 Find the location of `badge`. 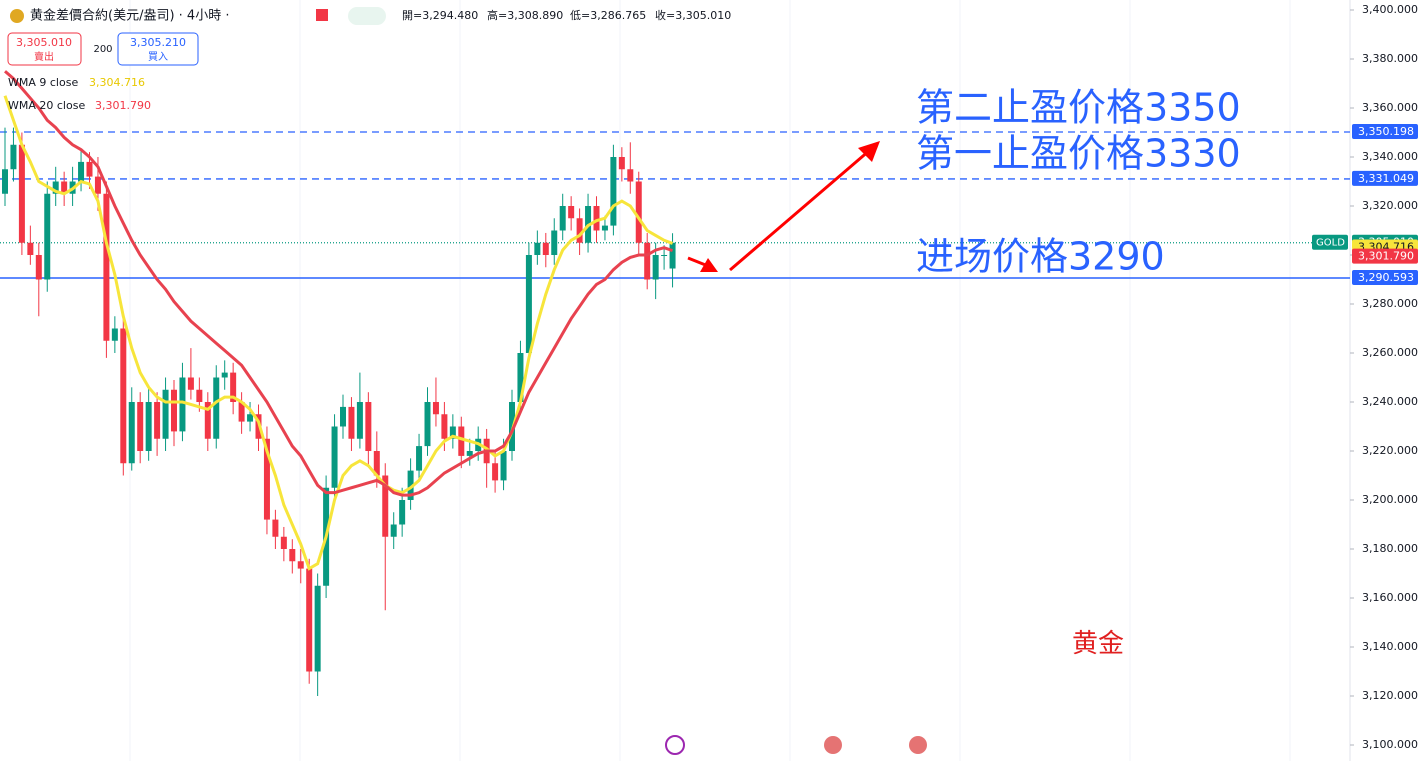

badge is located at coordinates (367, 16).